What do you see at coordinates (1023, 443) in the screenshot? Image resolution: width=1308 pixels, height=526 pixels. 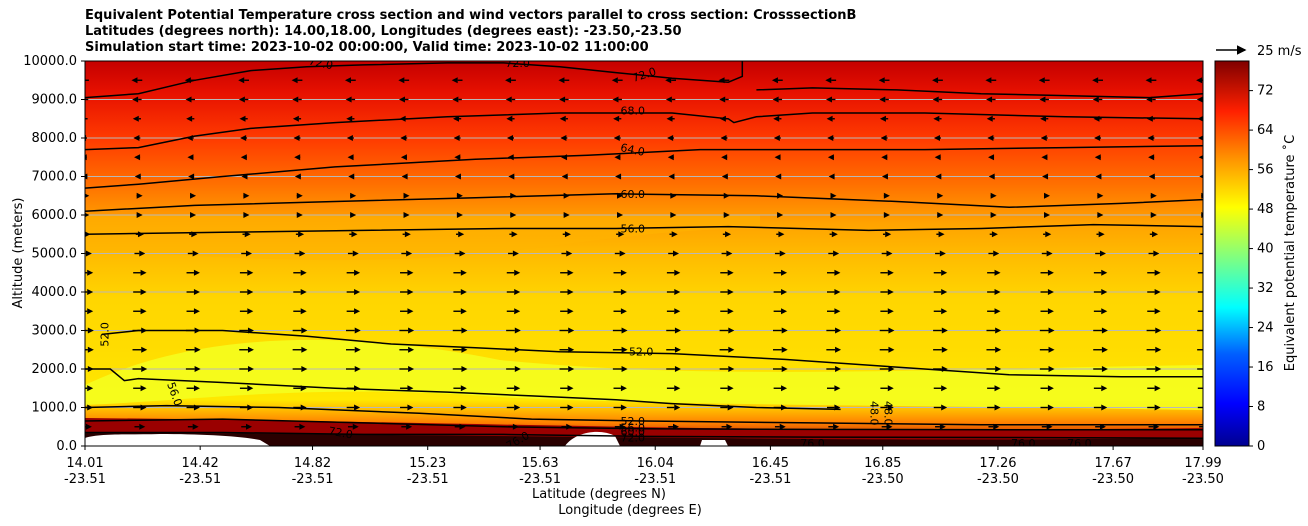 I see `contour-label: 76.0` at bounding box center [1023, 443].